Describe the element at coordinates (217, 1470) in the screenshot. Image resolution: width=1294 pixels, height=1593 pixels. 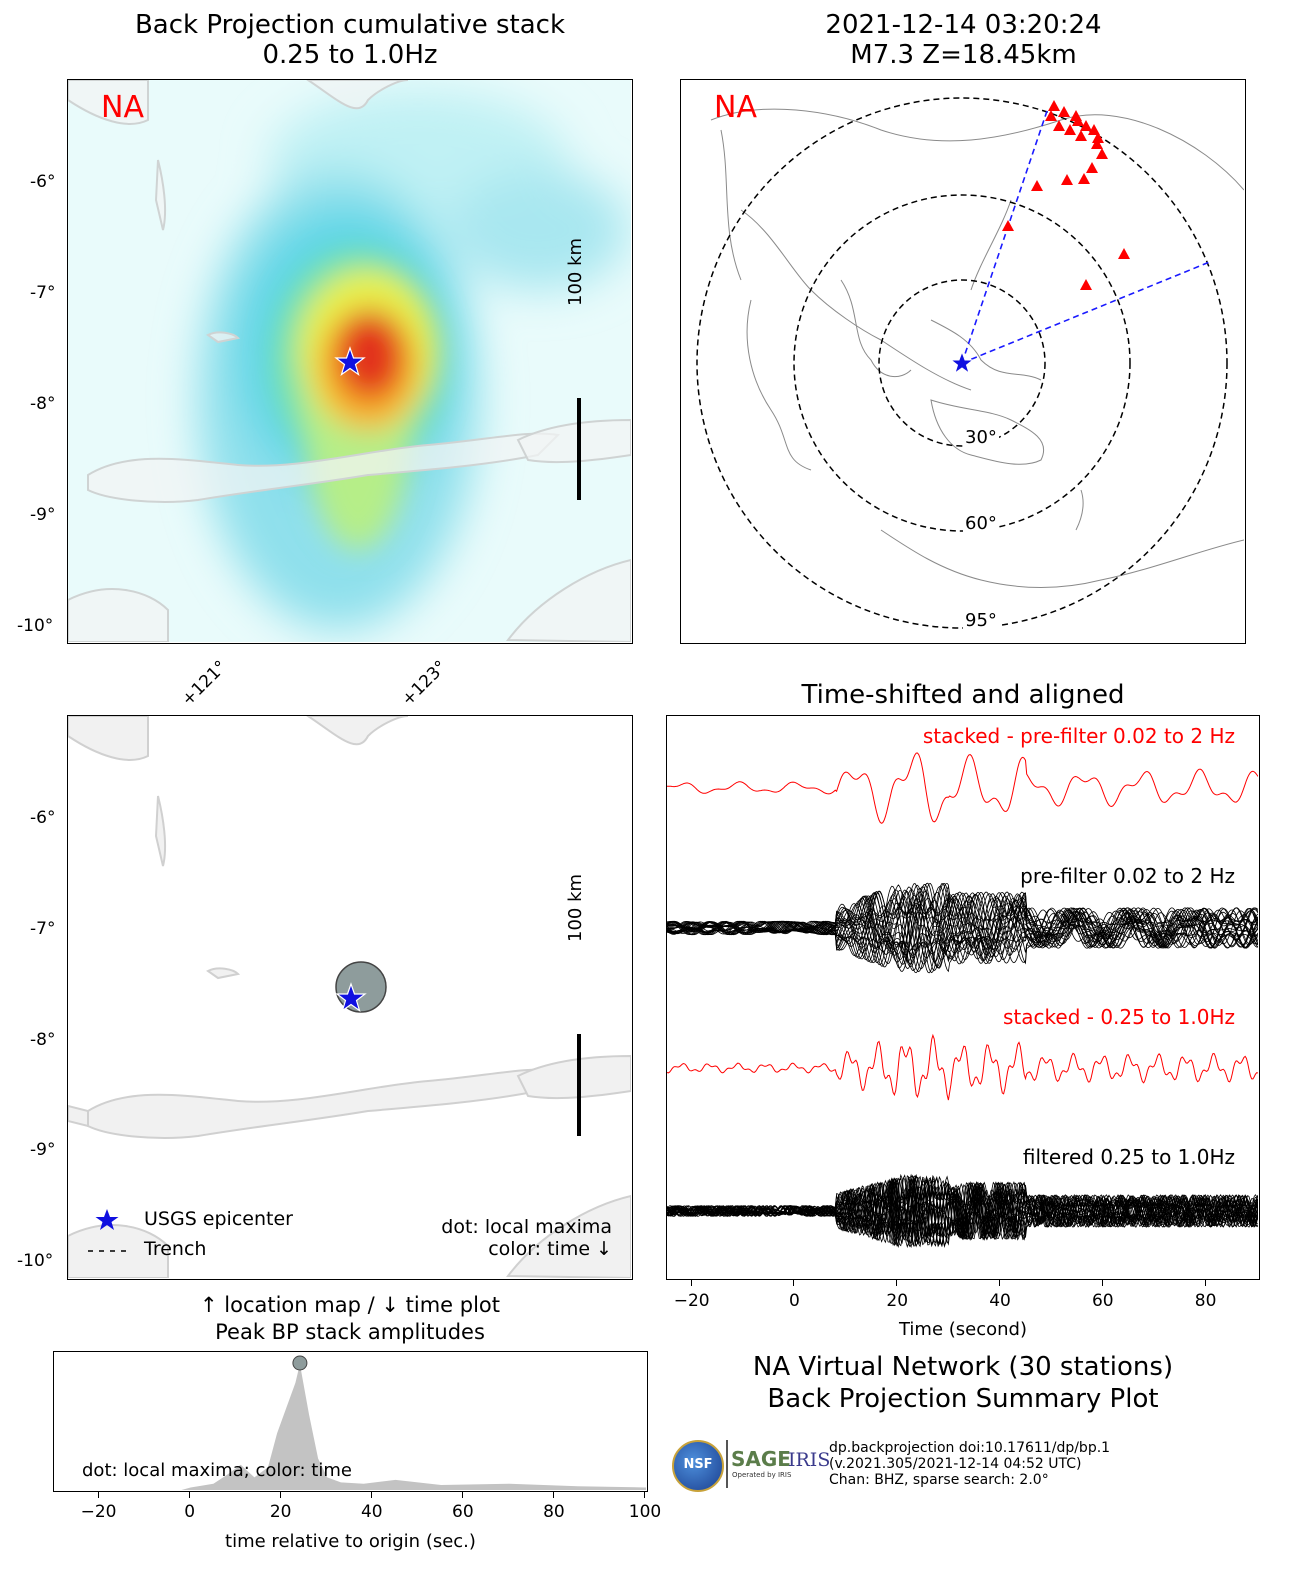
I see `amplitude-inner-label: dot: local maxima; color: time` at that location.